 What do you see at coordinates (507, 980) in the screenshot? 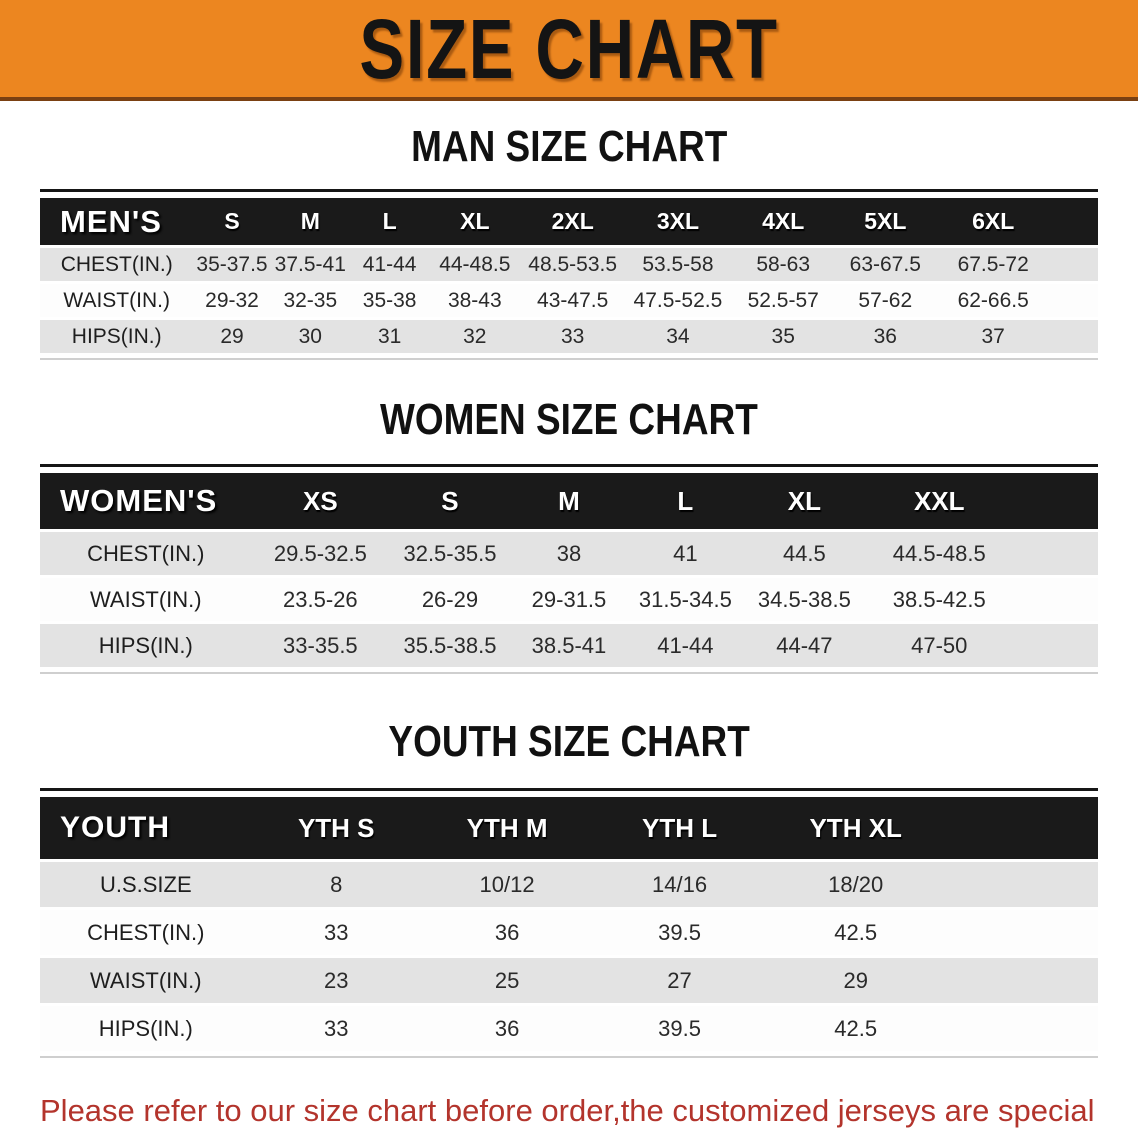
I see `size-cell: 25` at bounding box center [507, 980].